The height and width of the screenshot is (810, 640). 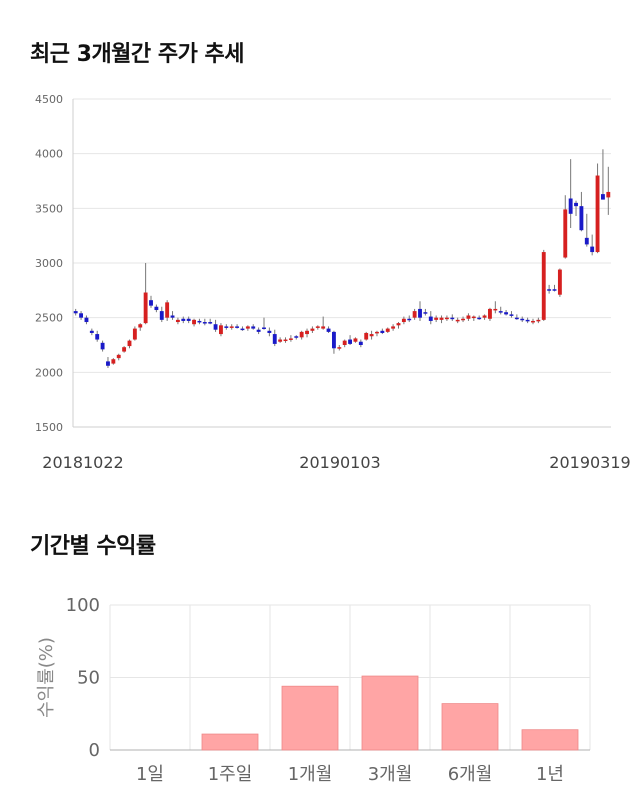 I want to click on x-tick-label: 6개월, so click(x=470, y=774).